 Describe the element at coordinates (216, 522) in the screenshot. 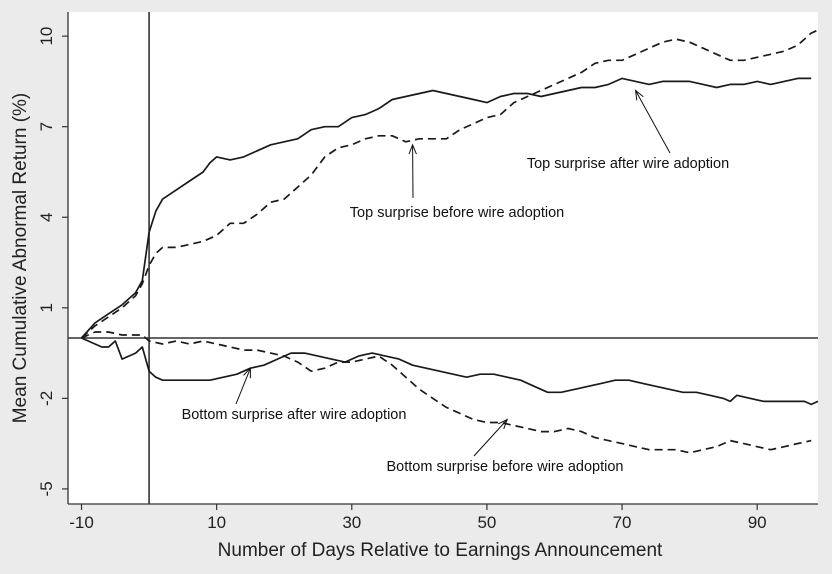

I see `x-tick-label: 10` at that location.